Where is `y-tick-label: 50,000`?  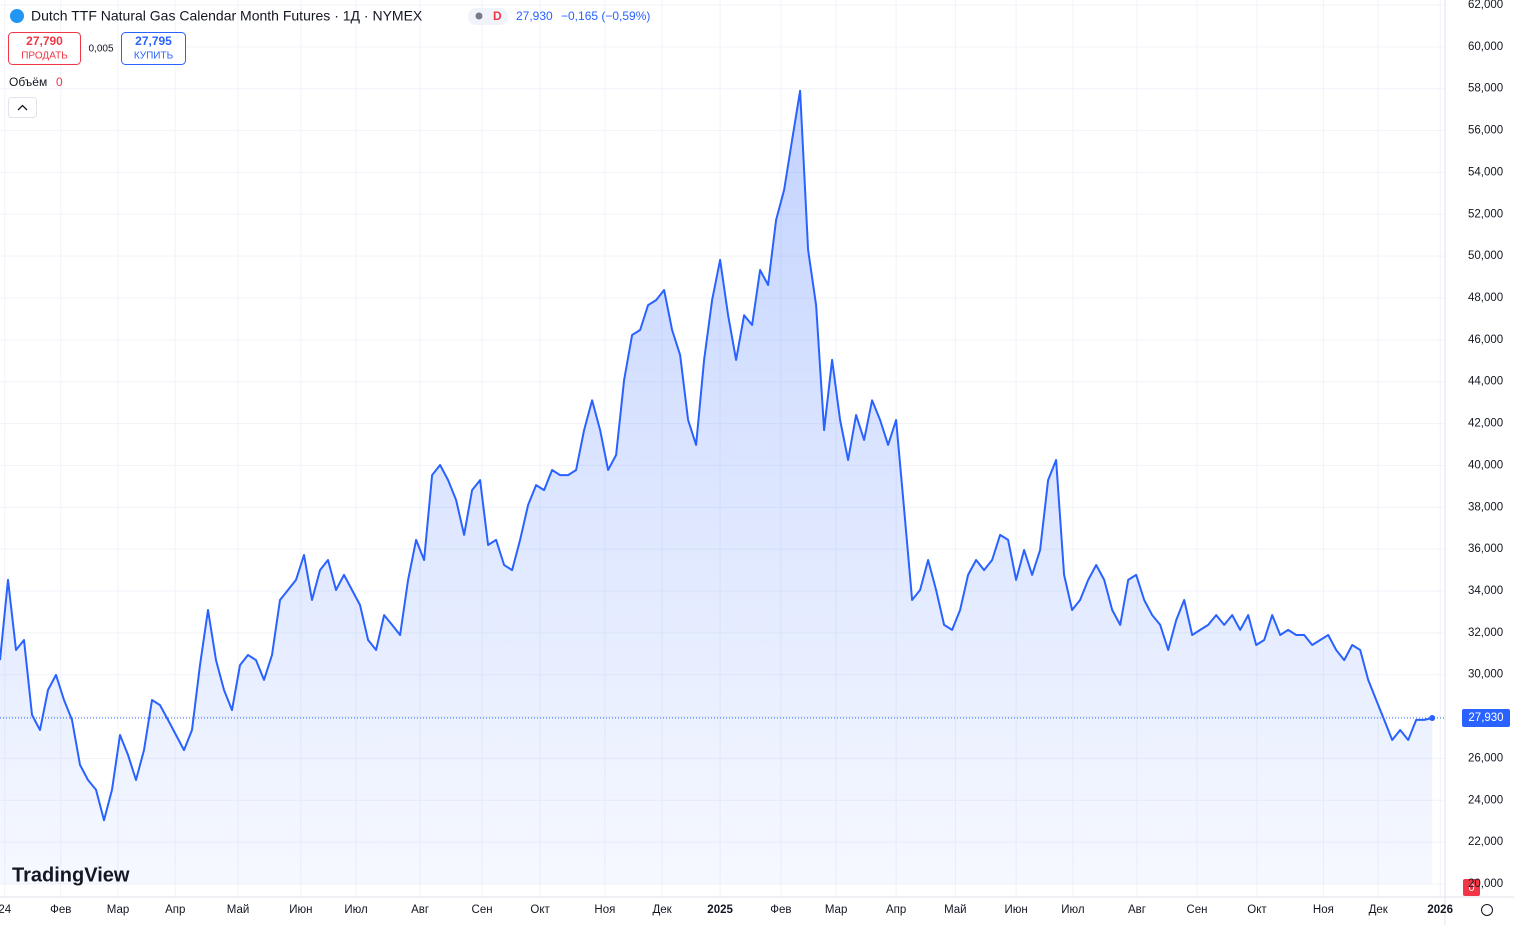 y-tick-label: 50,000 is located at coordinates (1485, 256).